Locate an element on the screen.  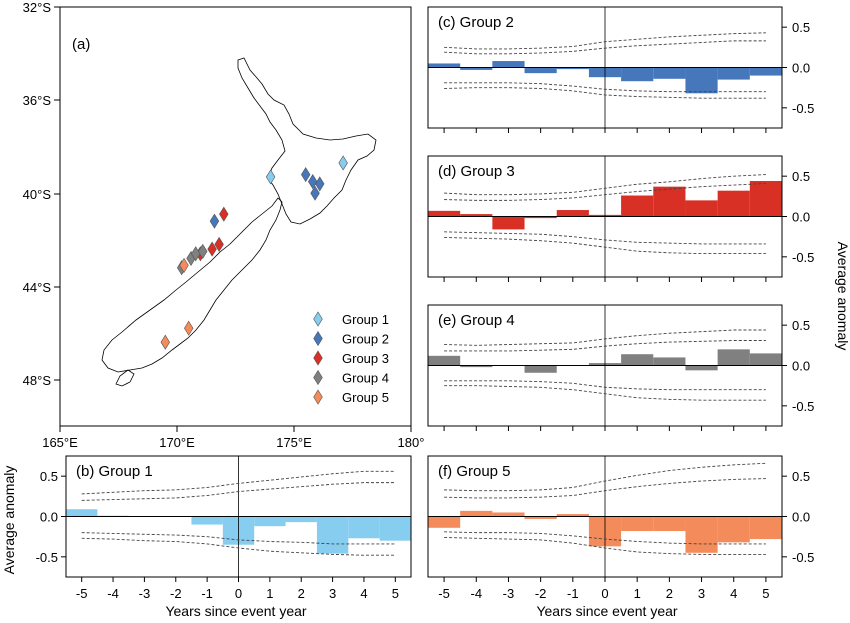
x-tick-label: 3 is located at coordinates (701, 593).